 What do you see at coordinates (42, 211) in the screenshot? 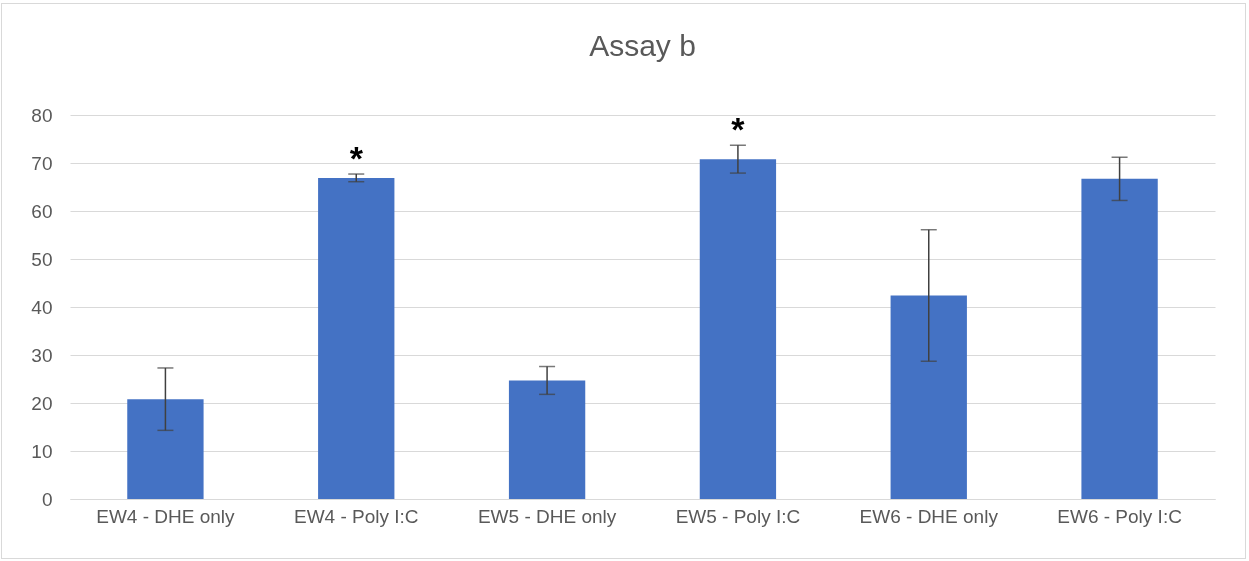
I see `y-tick-label: 60` at bounding box center [42, 211].